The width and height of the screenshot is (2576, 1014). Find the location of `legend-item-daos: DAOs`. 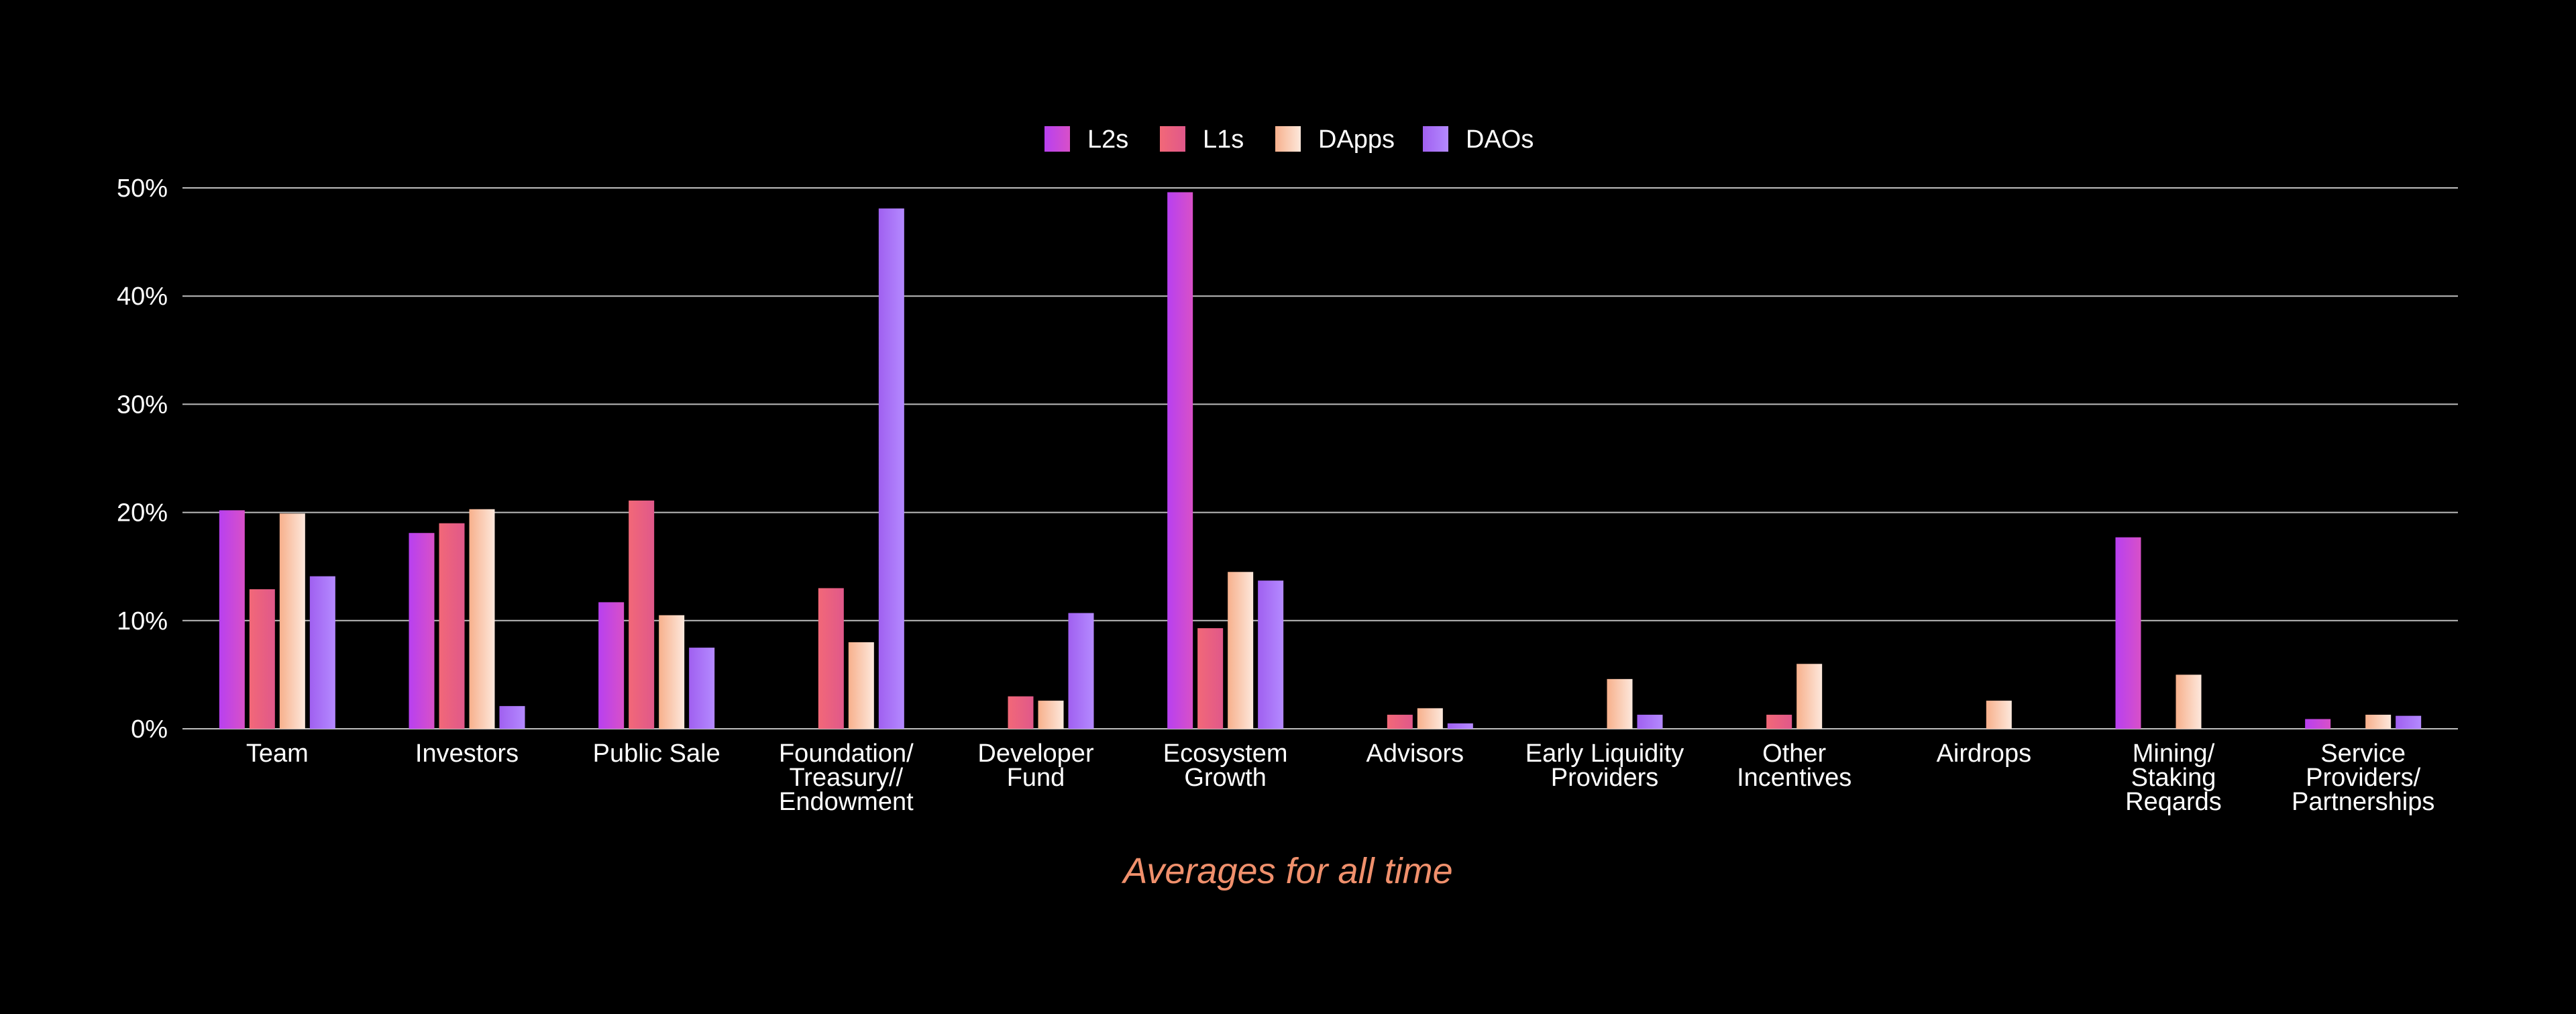

legend-item-daos: DAOs is located at coordinates (1478, 139).